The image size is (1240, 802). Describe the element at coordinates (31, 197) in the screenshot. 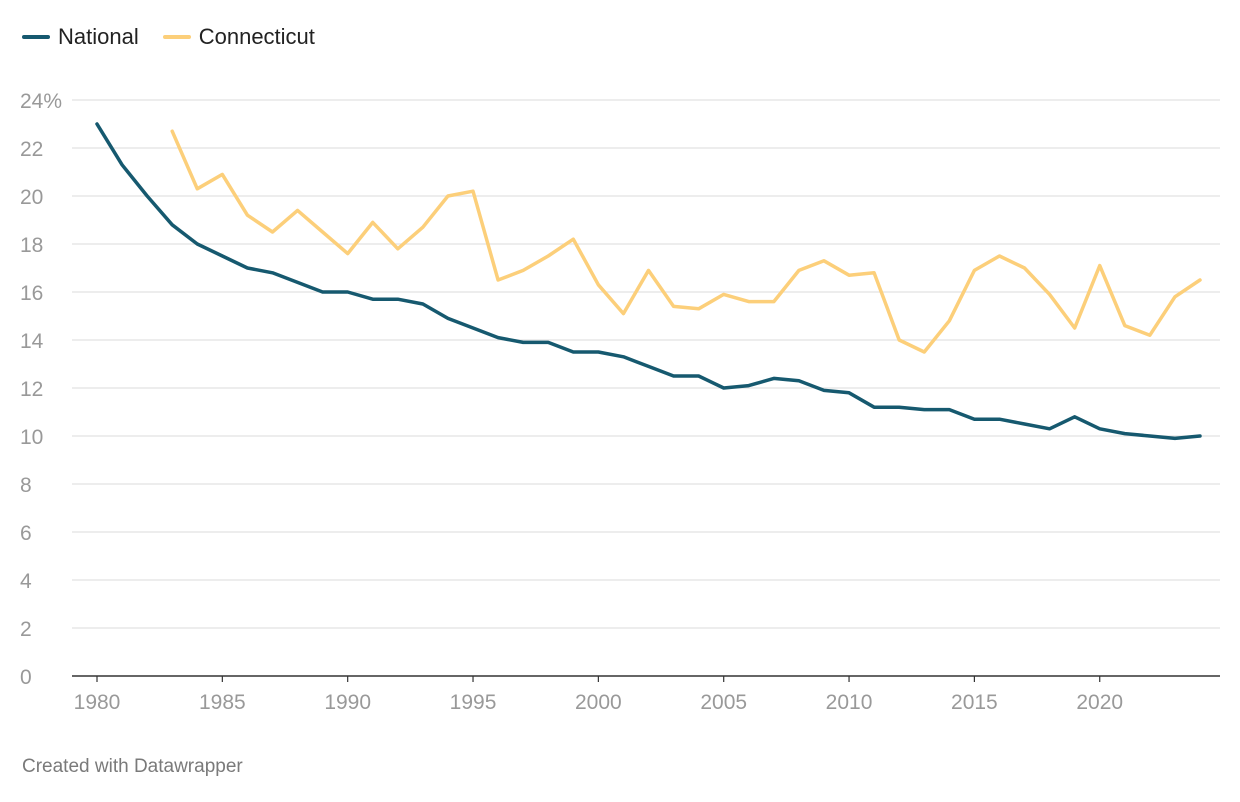

I see `y-tick-label: 20` at that location.